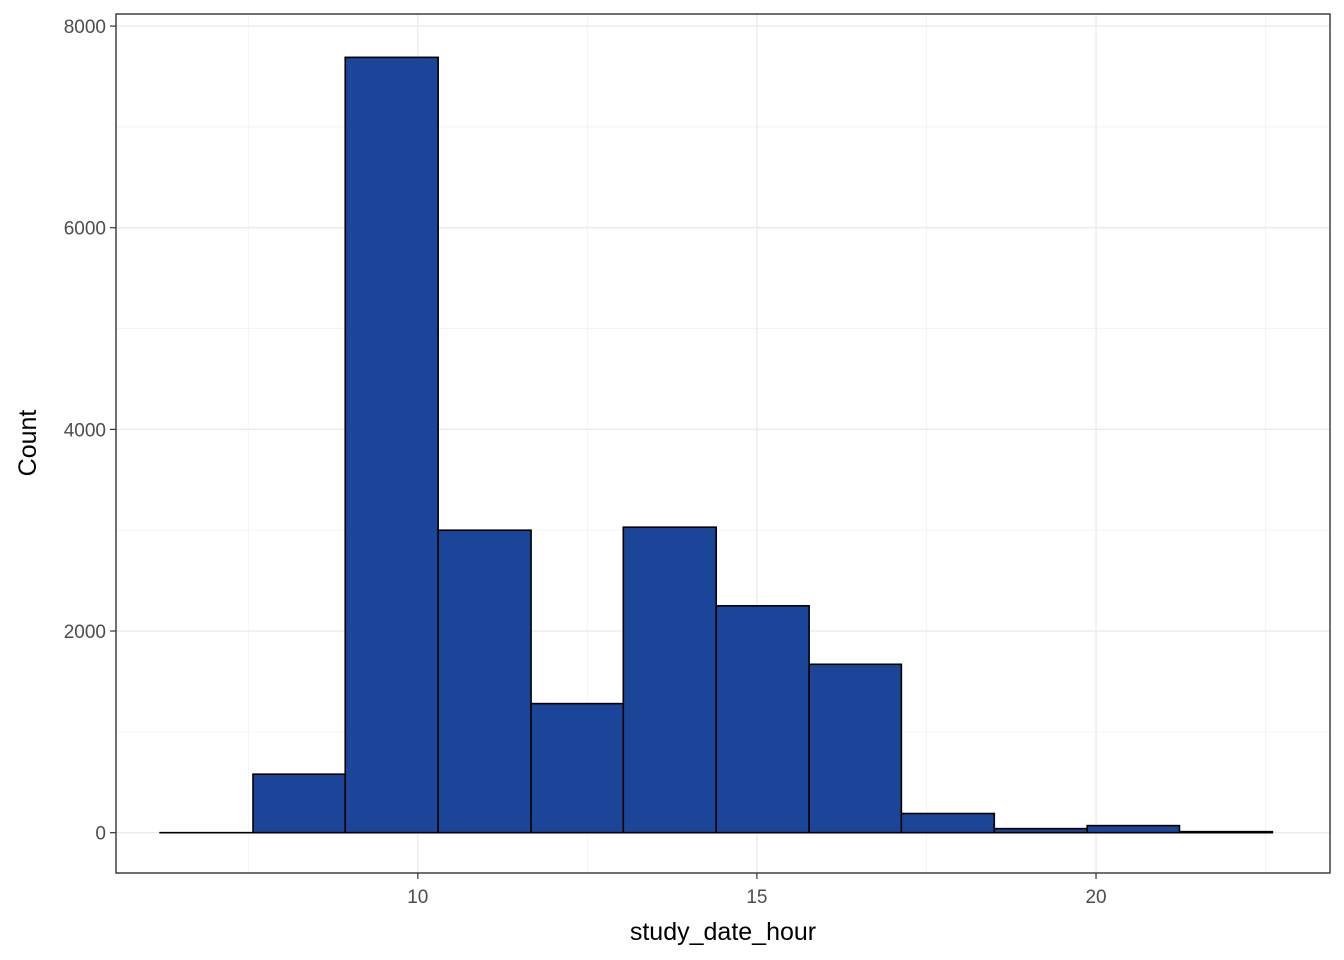  Describe the element at coordinates (1095, 897) in the screenshot. I see `x-tick-label: 20` at that location.